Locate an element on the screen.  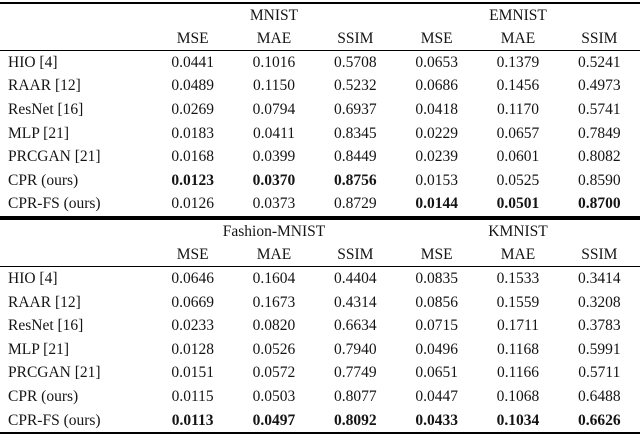
metric-value: 0.0433 is located at coordinates (436, 420).